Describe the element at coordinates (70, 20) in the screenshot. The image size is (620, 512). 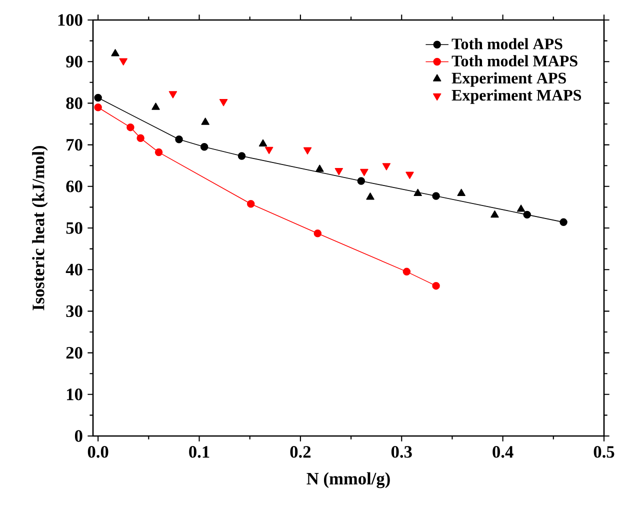
I see `y-tick-label: 100` at that location.